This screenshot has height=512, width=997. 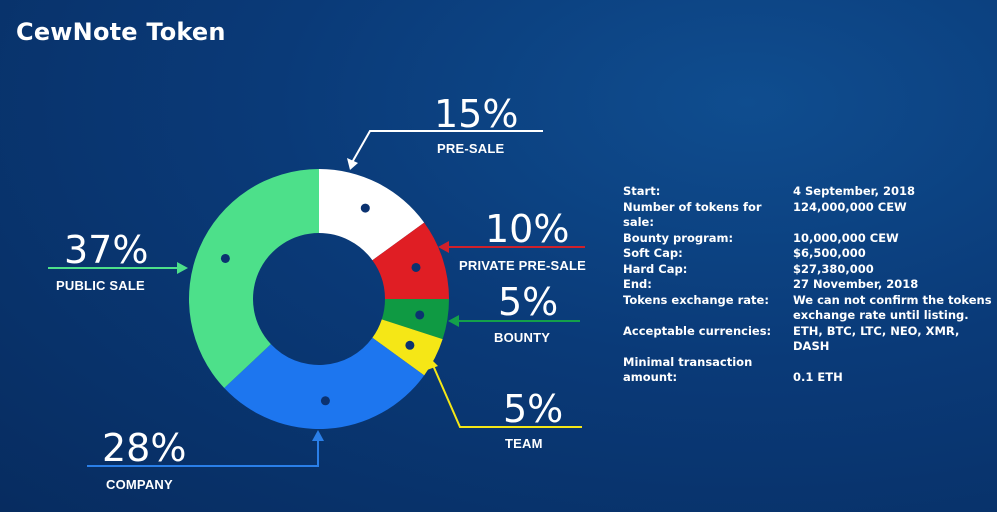 I want to click on info-row: Minimal transaction amount: 0.1 ETH, so click(x=808, y=370).